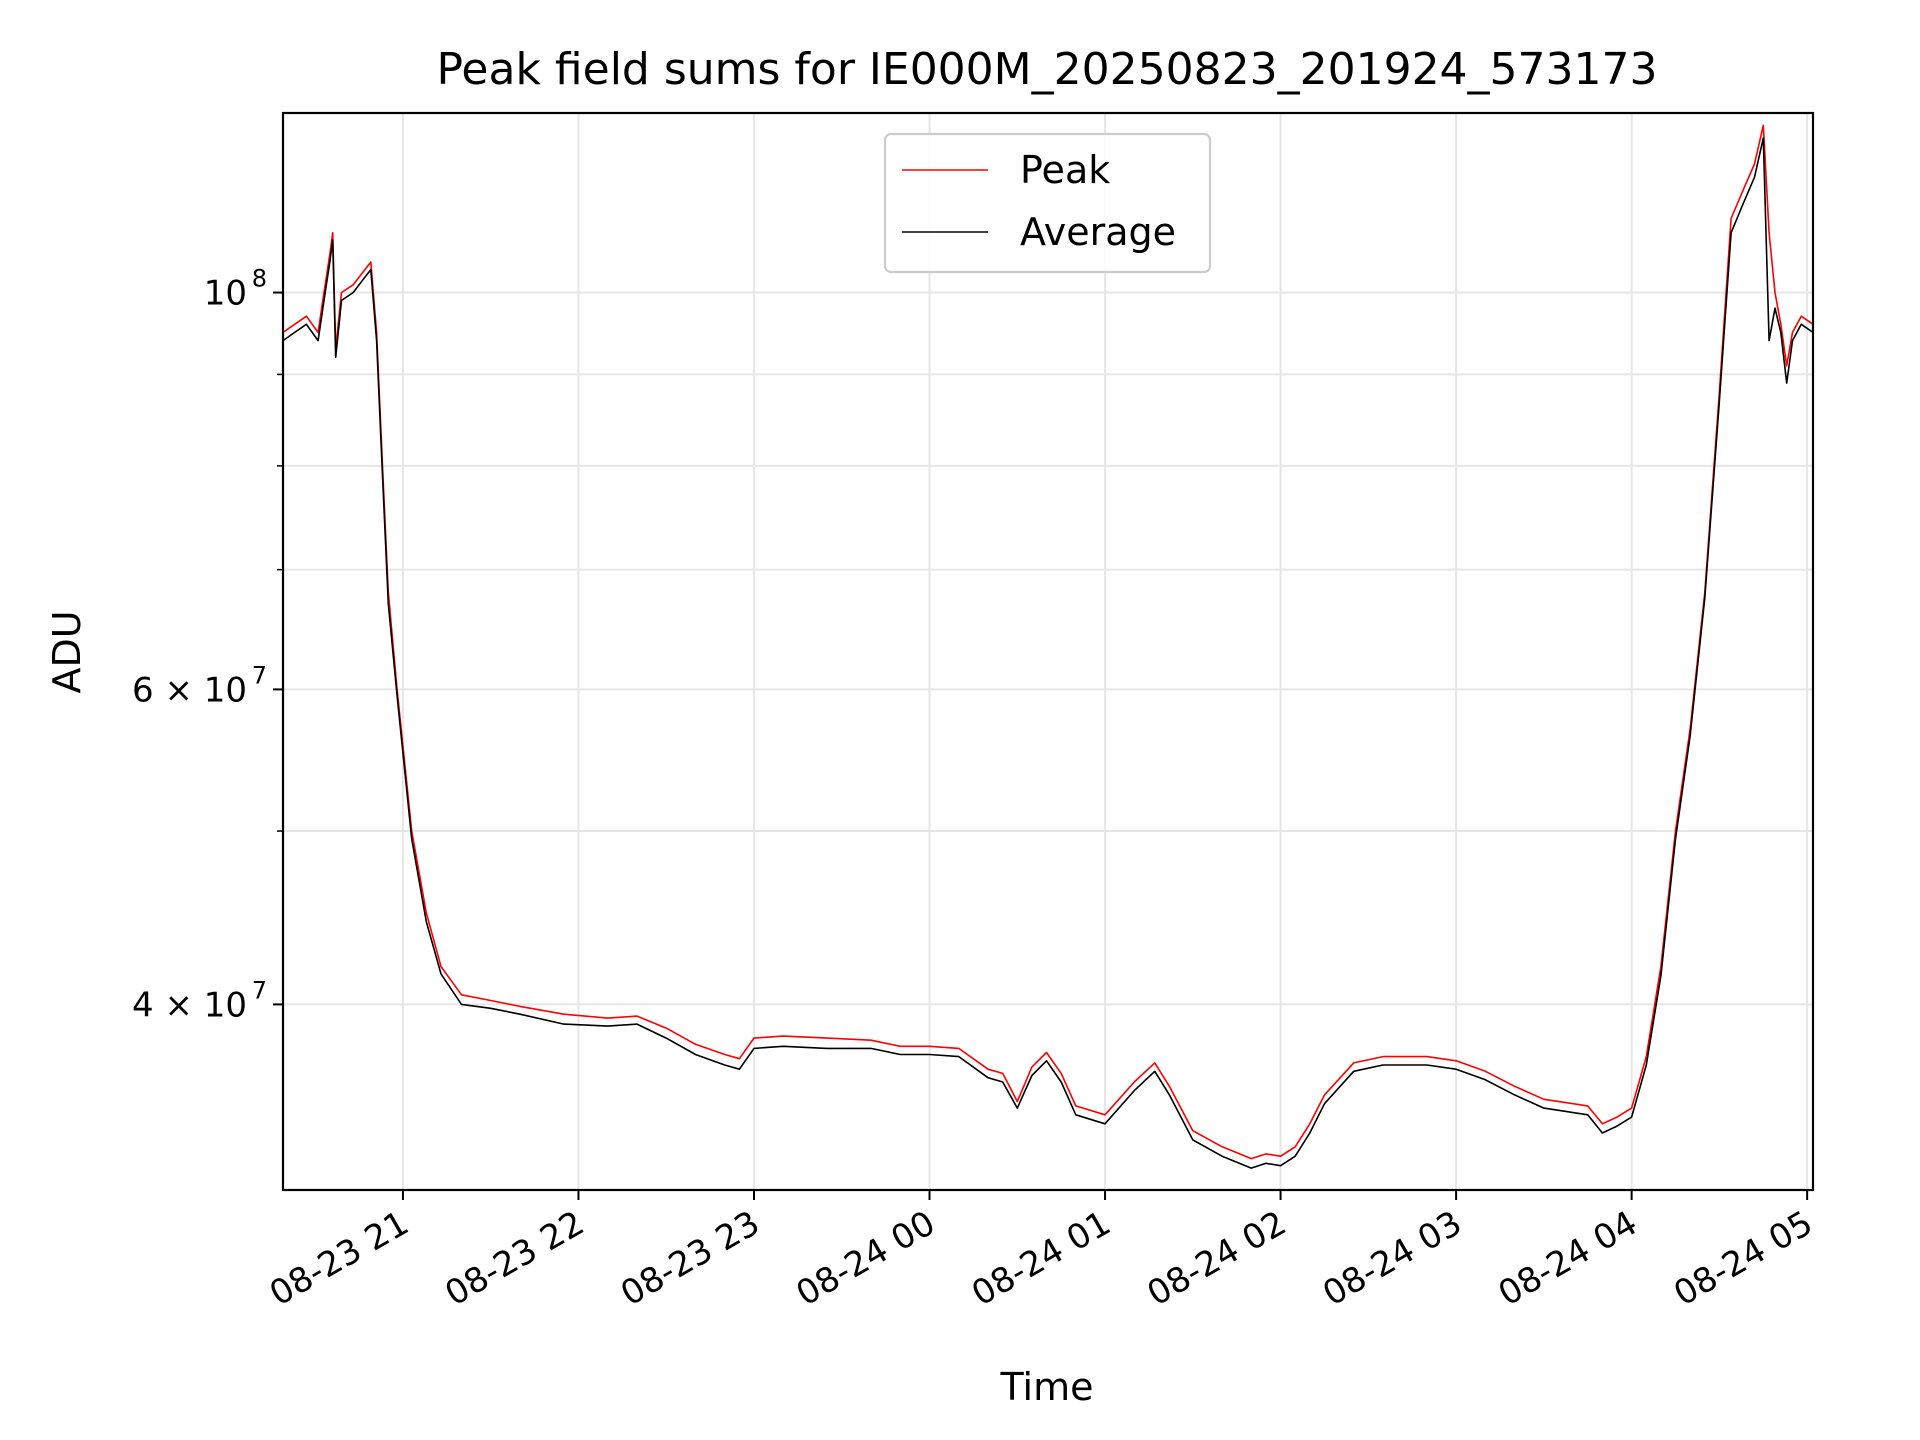  I want to click on y-tick-label: 6 × 10, so click(189, 690).